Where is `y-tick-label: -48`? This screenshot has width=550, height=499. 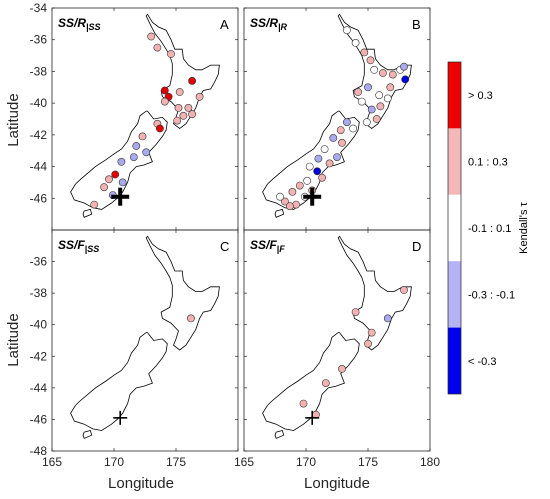
y-tick-label: -48 is located at coordinates (39, 451).